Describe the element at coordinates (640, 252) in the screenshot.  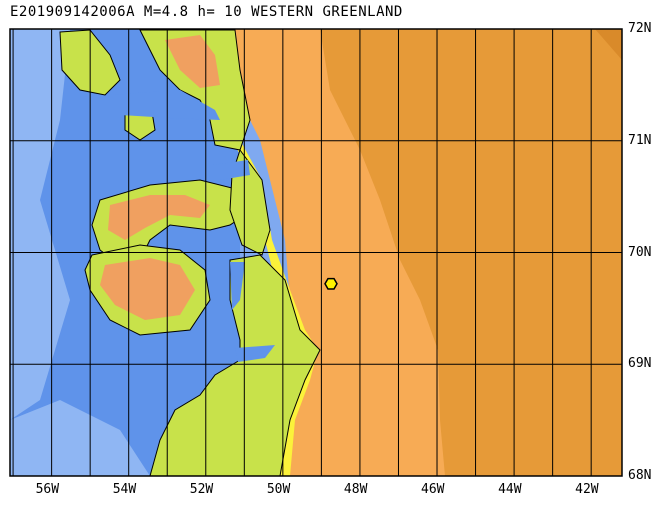
I see `latitude-label: 70N` at that location.